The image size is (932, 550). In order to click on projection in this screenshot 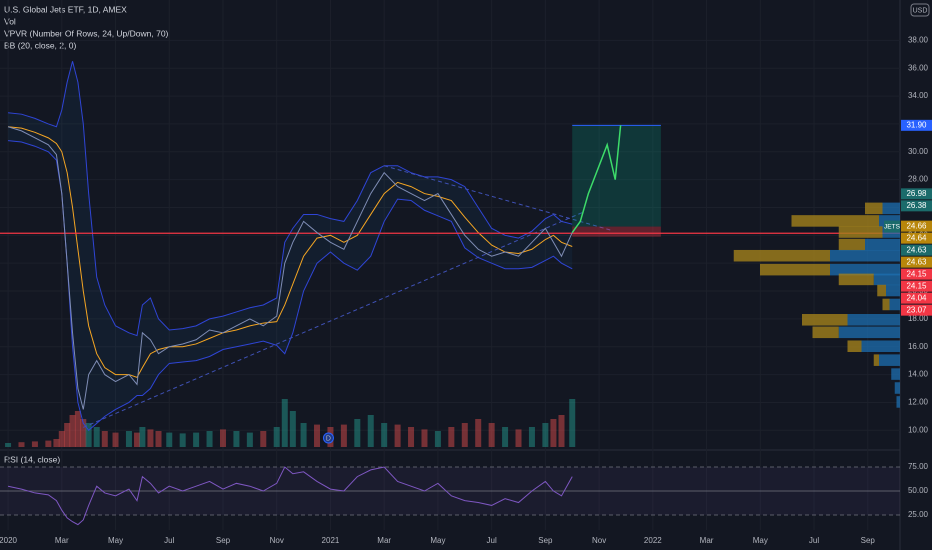, I will do `click(596, 179)`.